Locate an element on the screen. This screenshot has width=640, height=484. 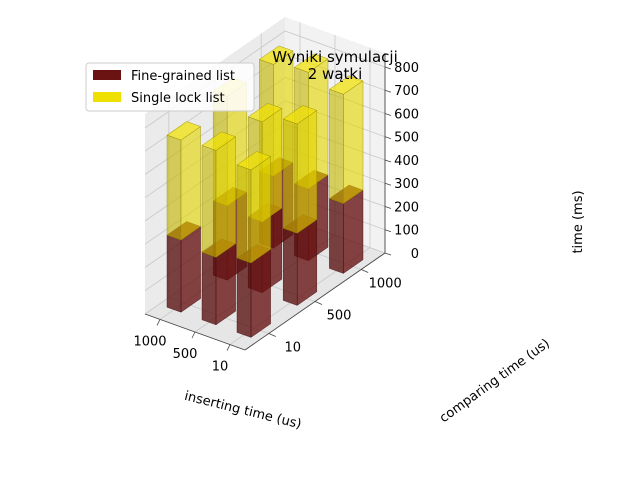
legend-swatch-fine-grained is located at coordinates (107, 75).